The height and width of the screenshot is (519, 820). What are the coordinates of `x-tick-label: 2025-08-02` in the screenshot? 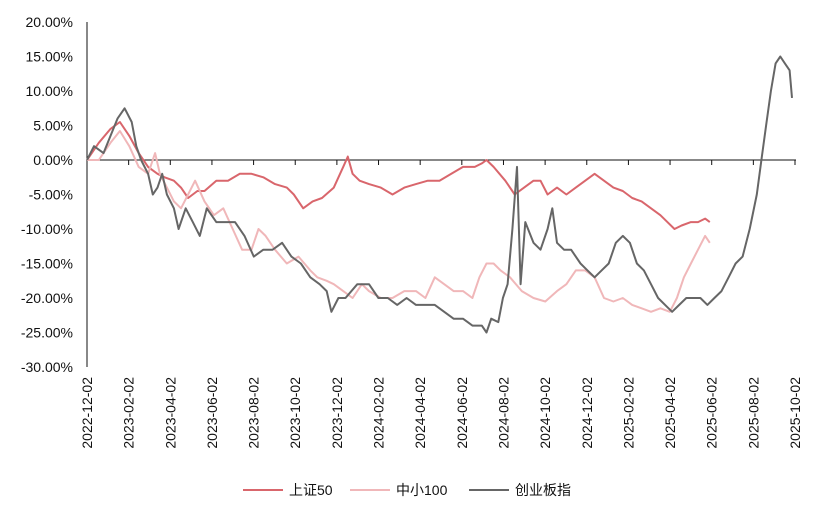 It's located at (753, 413).